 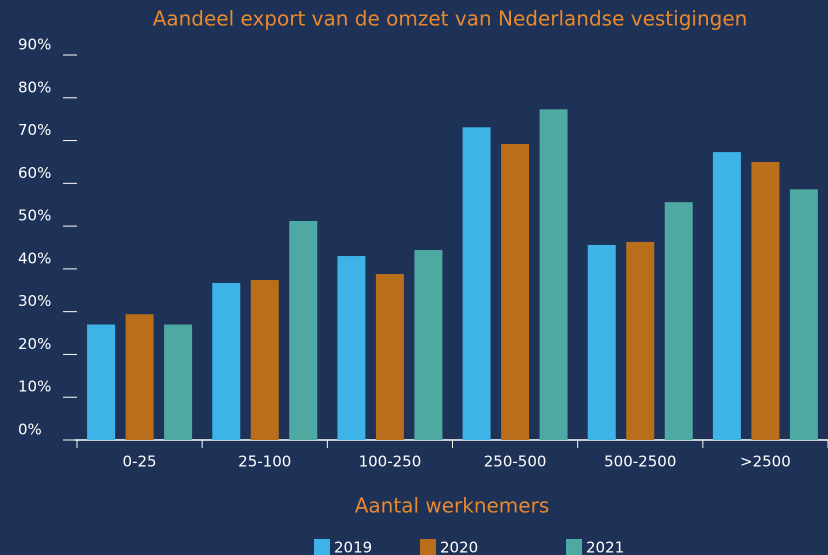 What do you see at coordinates (34, 130) in the screenshot?
I see `y-tick-label: 70%` at bounding box center [34, 130].